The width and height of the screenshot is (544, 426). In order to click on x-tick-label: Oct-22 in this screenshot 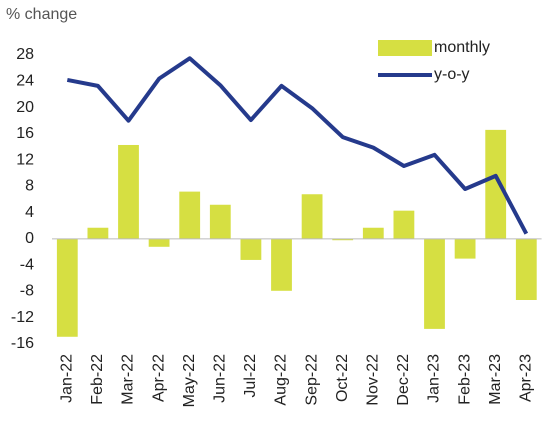, I will do `click(342, 378)`.